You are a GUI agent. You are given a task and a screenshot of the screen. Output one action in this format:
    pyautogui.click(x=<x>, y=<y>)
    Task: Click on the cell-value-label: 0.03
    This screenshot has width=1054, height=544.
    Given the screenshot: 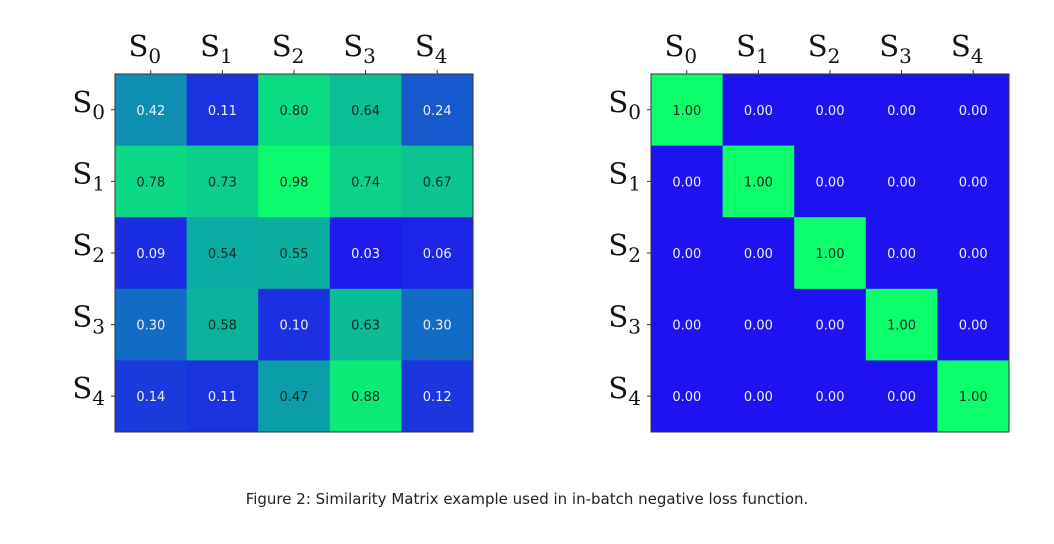 What is the action you would take?
    pyautogui.click(x=365, y=254)
    